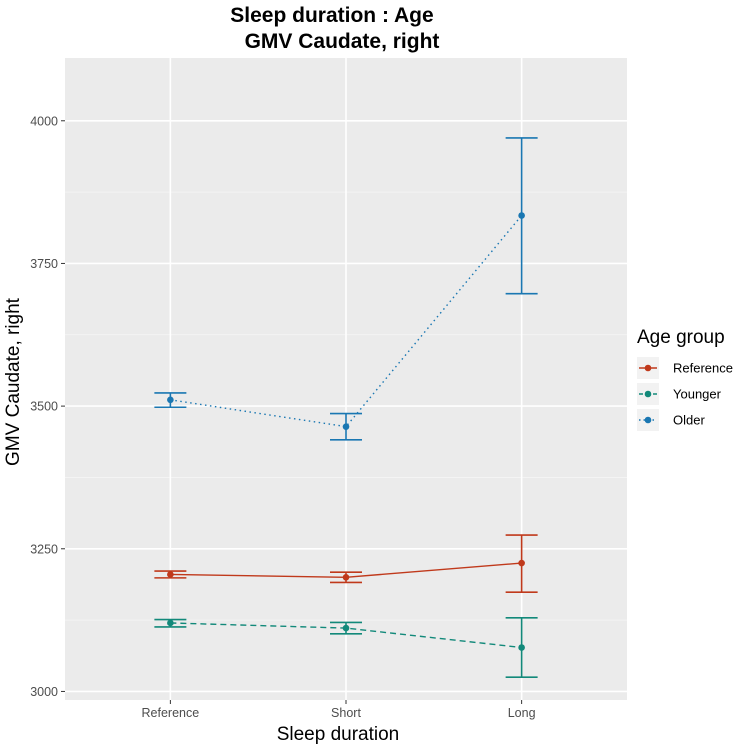  What do you see at coordinates (44, 121) in the screenshot?
I see `y-tick-label: 4000` at bounding box center [44, 121].